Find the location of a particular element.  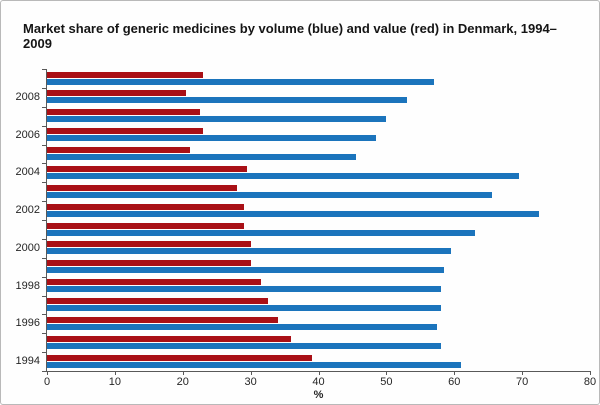

bar-volume-blue-2006 is located at coordinates (212, 138).